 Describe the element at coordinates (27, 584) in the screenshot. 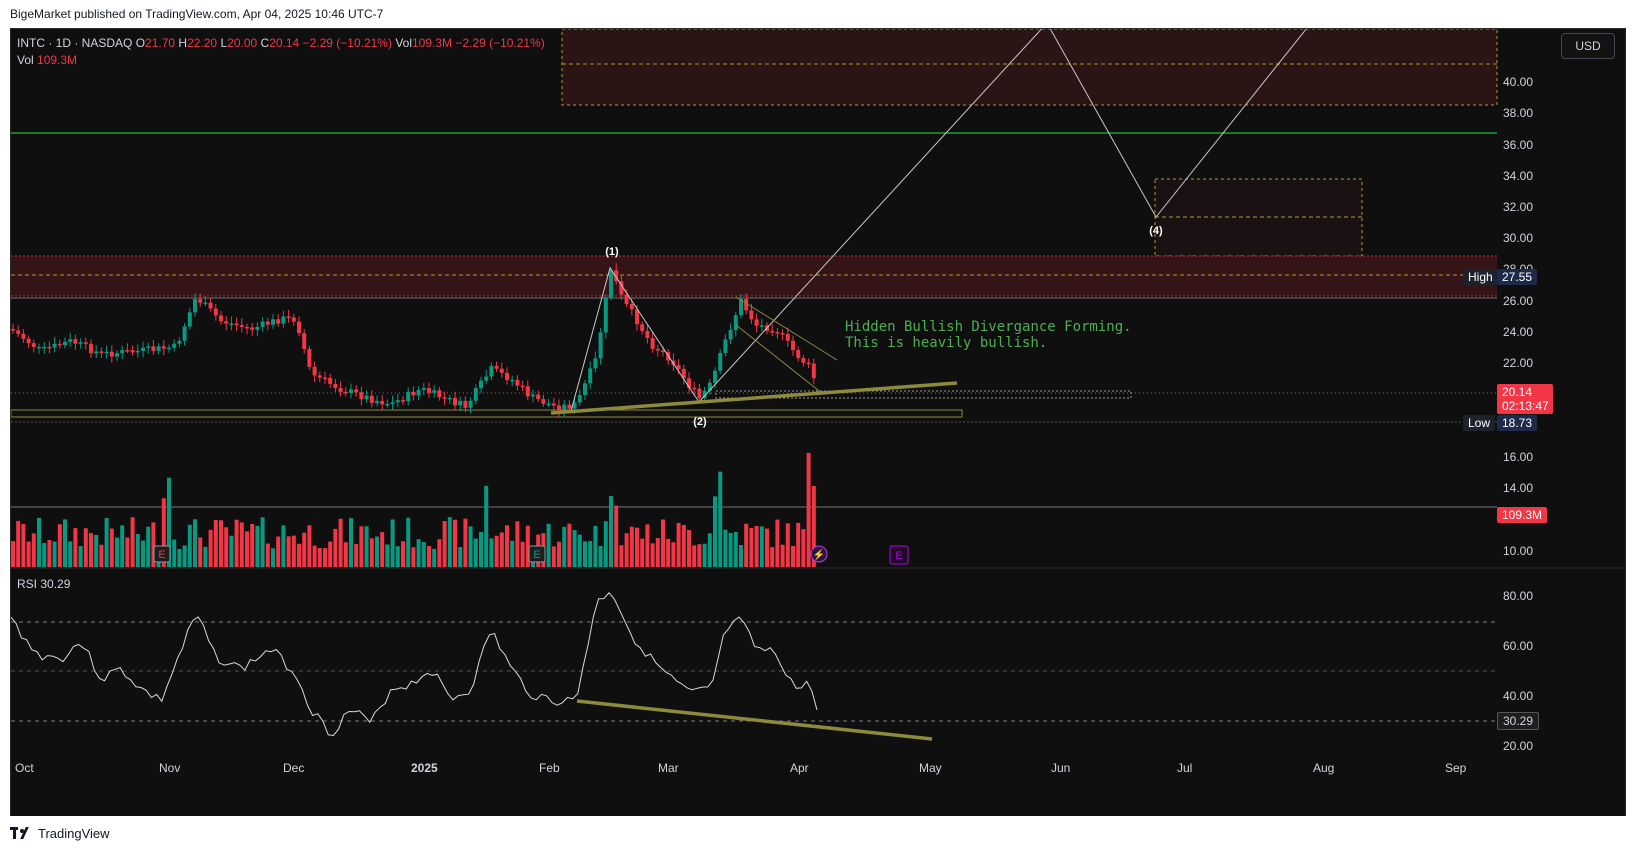

I see `rsi-label: RSI` at that location.